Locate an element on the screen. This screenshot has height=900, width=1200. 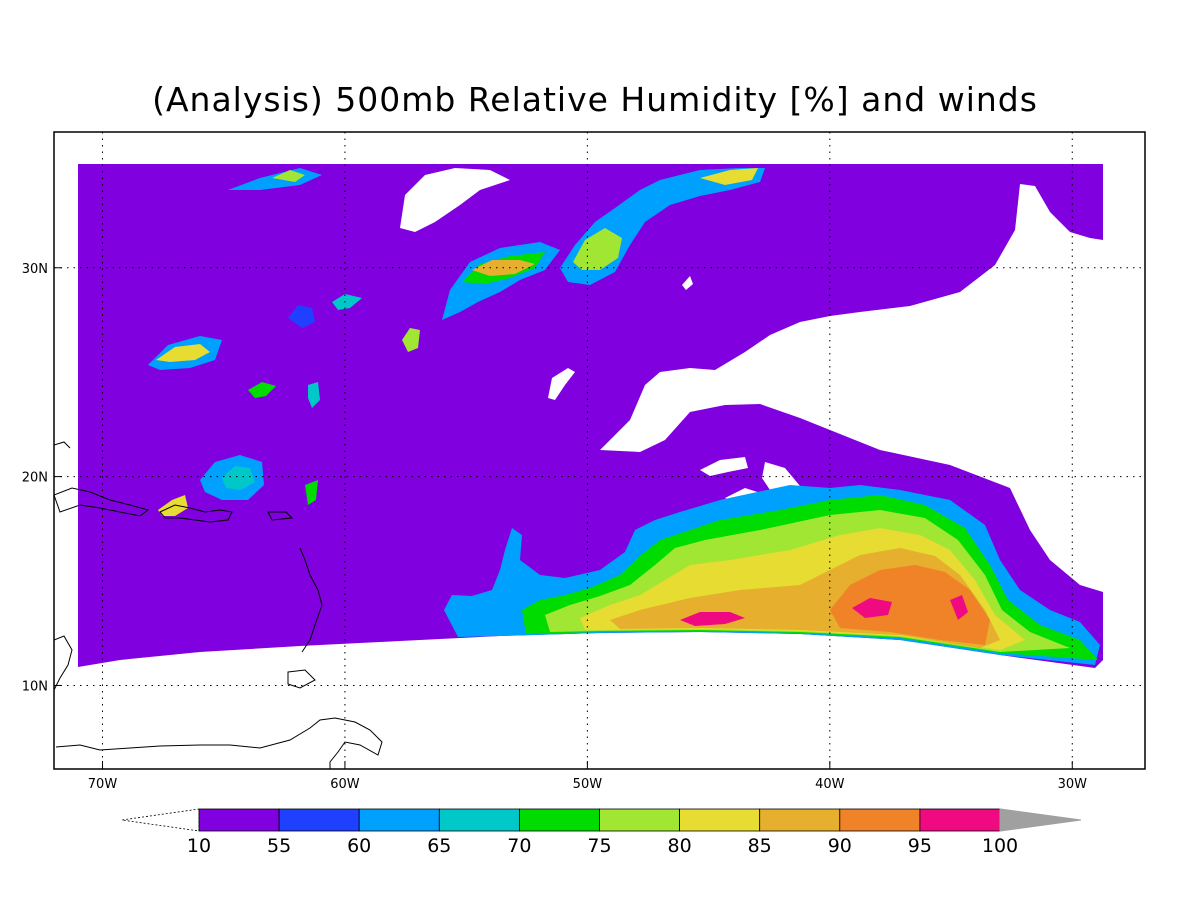
lat-tick-label: 20N is located at coordinates (35, 478).